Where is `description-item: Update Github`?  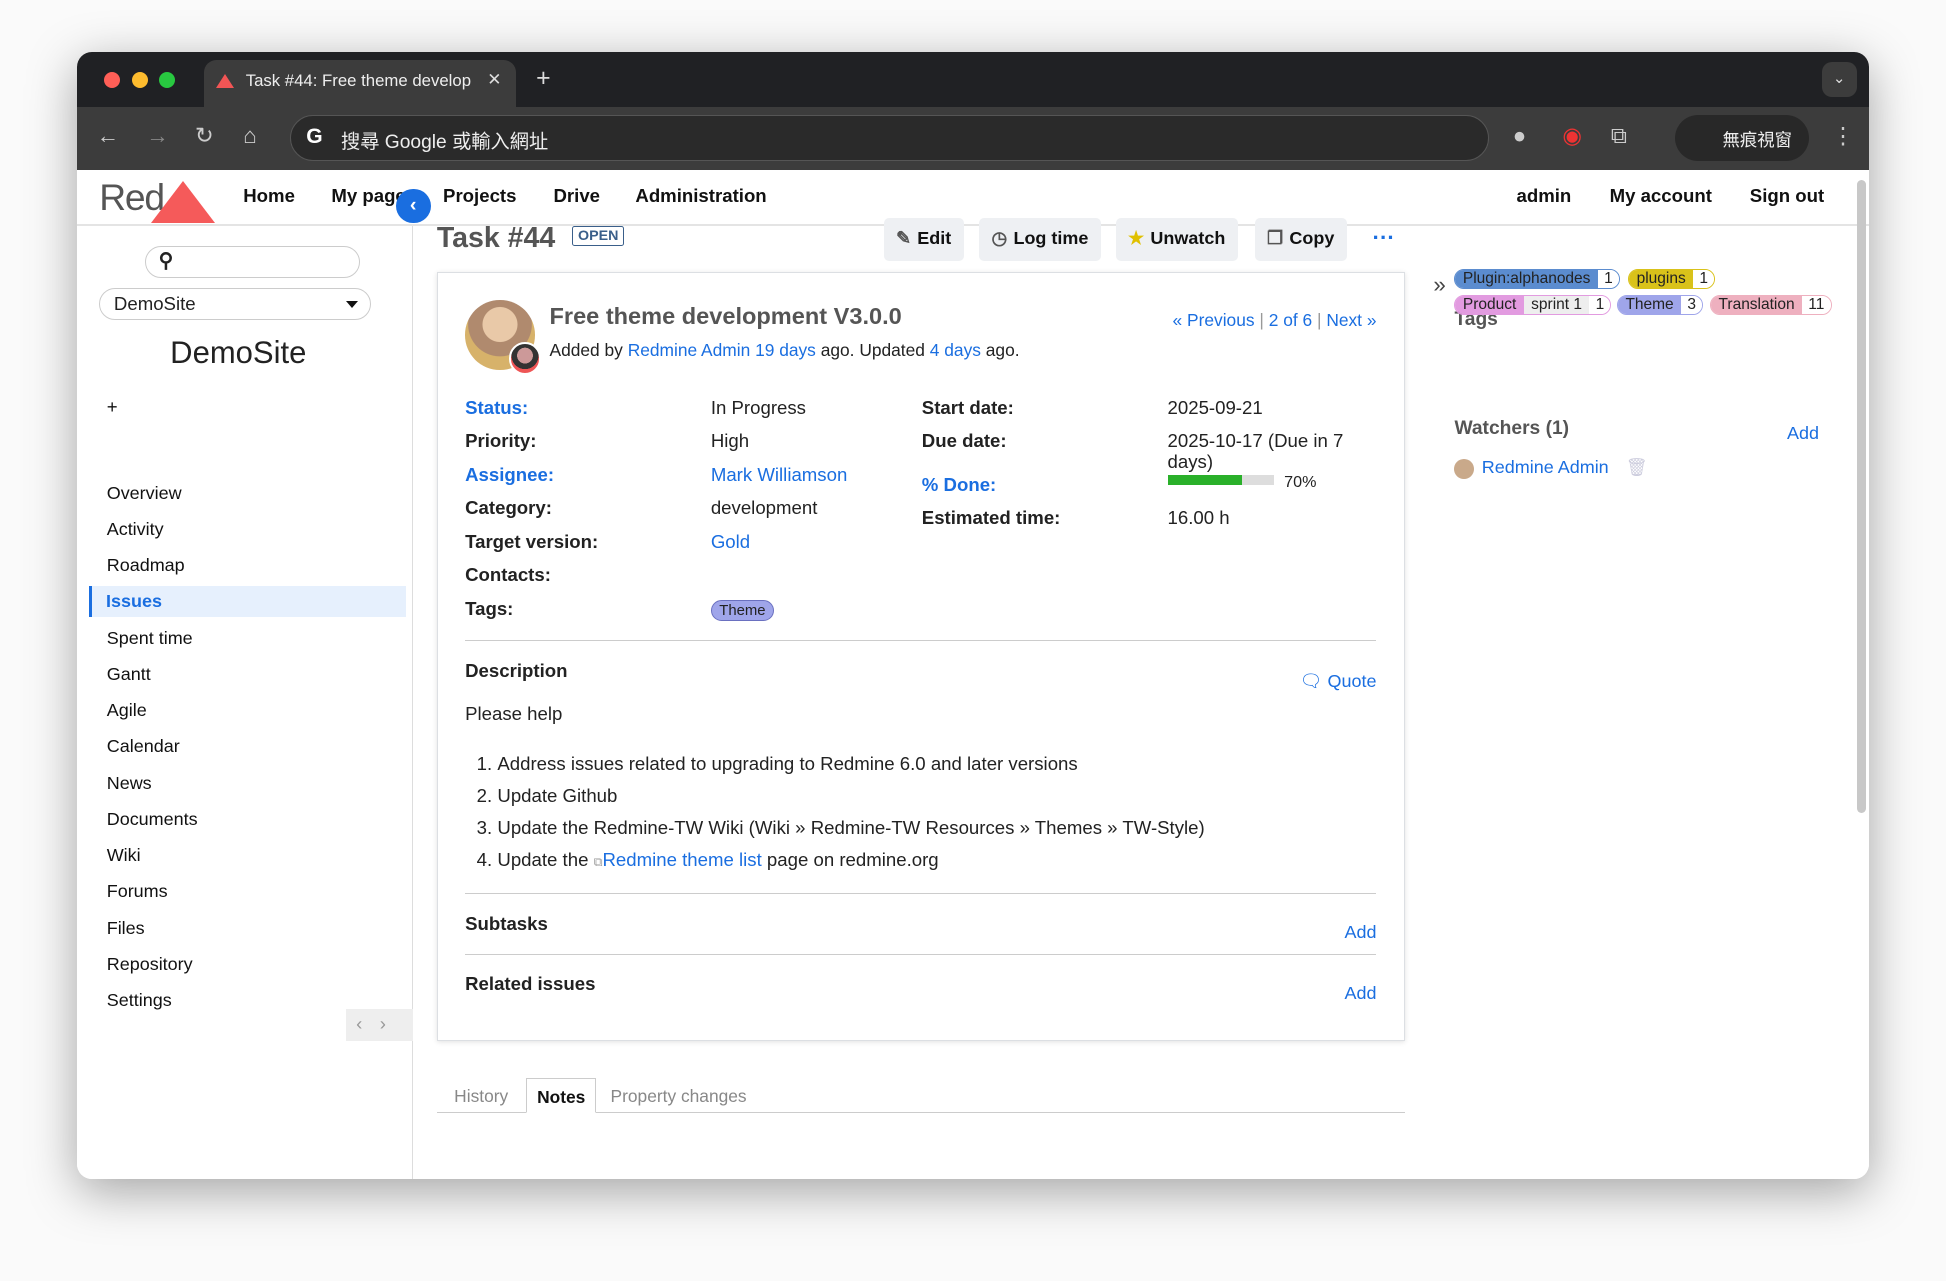 description-item: Update Github is located at coordinates (850, 796).